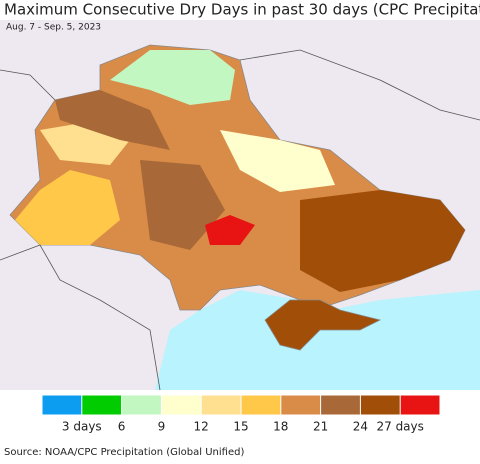 Image resolution: width=480 pixels, height=464 pixels. Describe the element at coordinates (240, 427) in the screenshot. I see `legend-tick-label: 15` at that location.